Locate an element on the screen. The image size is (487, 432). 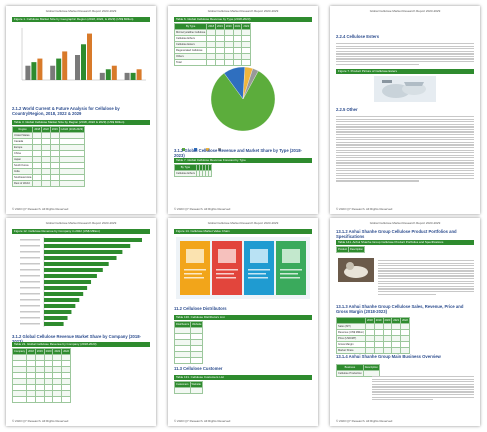
table-cell: Cellulose Production is located at coordinates (350, 373).